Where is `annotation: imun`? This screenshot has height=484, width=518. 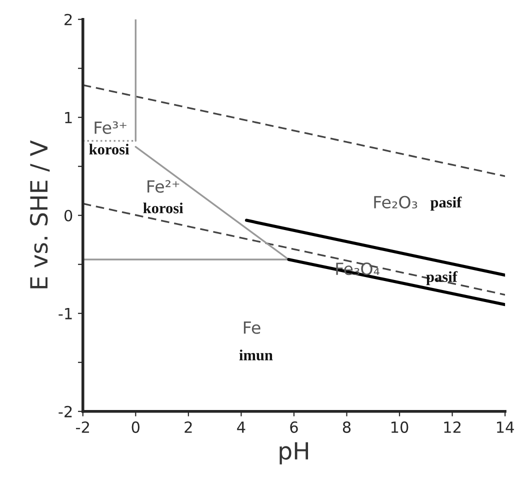 annotation: imun is located at coordinates (256, 355).